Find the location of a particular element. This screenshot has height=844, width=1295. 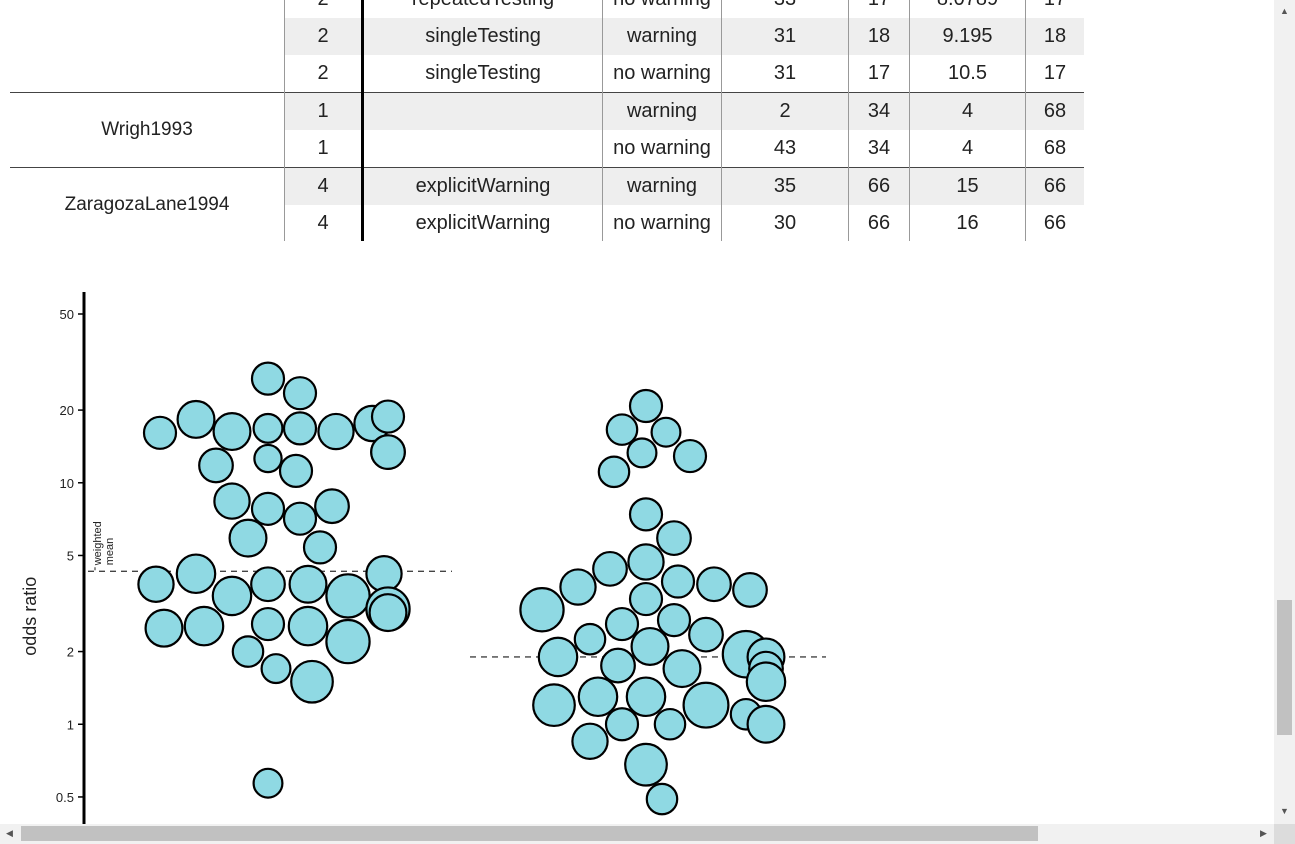

horizontal-scrollbar-thumb is located at coordinates (529, 833).